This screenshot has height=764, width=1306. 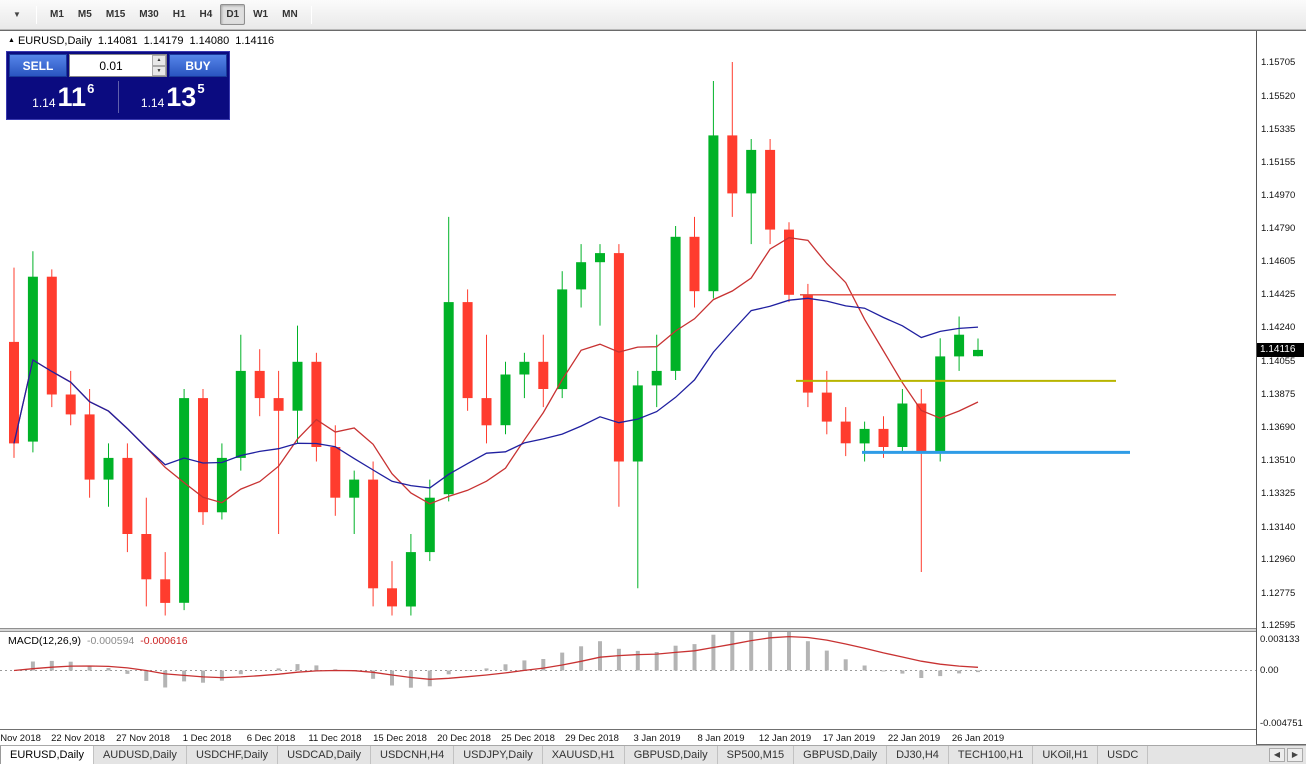 What do you see at coordinates (1295, 755) in the screenshot?
I see `tabs-scroll-right-button: ▶` at bounding box center [1295, 755].